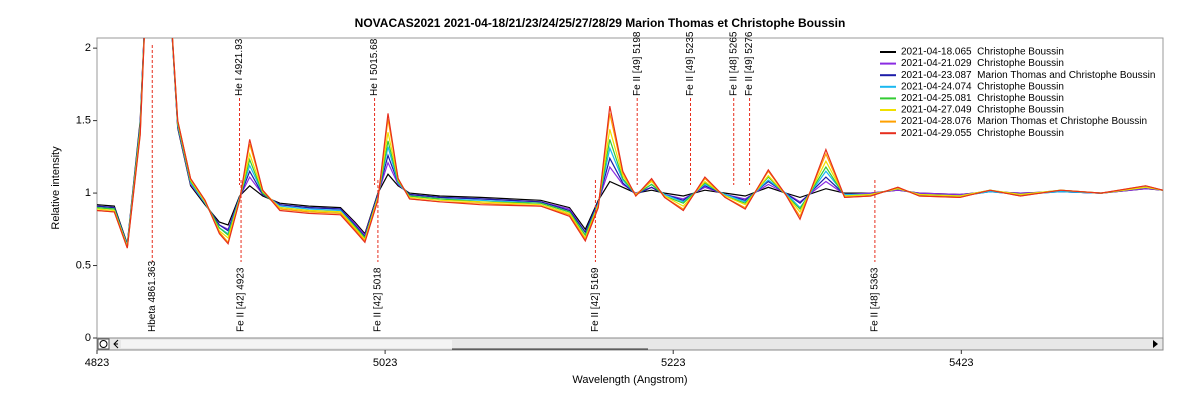 The height and width of the screenshot is (400, 1200). Describe the element at coordinates (385, 363) in the screenshot. I see `x-tick-label: 5023` at that location.